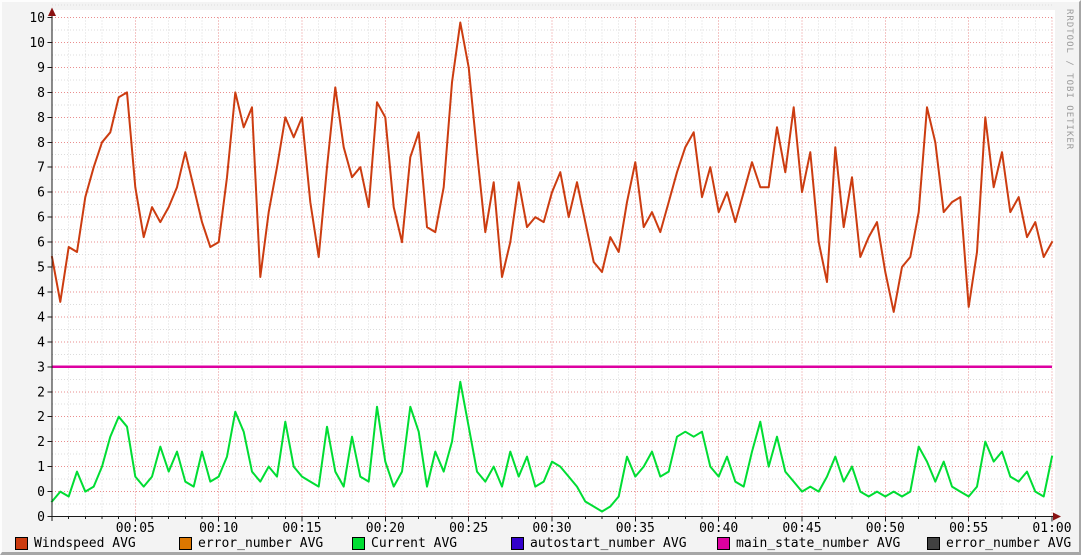 Image resolution: width=1081 pixels, height=555 pixels. I want to click on rrdtool-watermark: RRDTOOL / TOBI OETIKER, so click(1069, 80).